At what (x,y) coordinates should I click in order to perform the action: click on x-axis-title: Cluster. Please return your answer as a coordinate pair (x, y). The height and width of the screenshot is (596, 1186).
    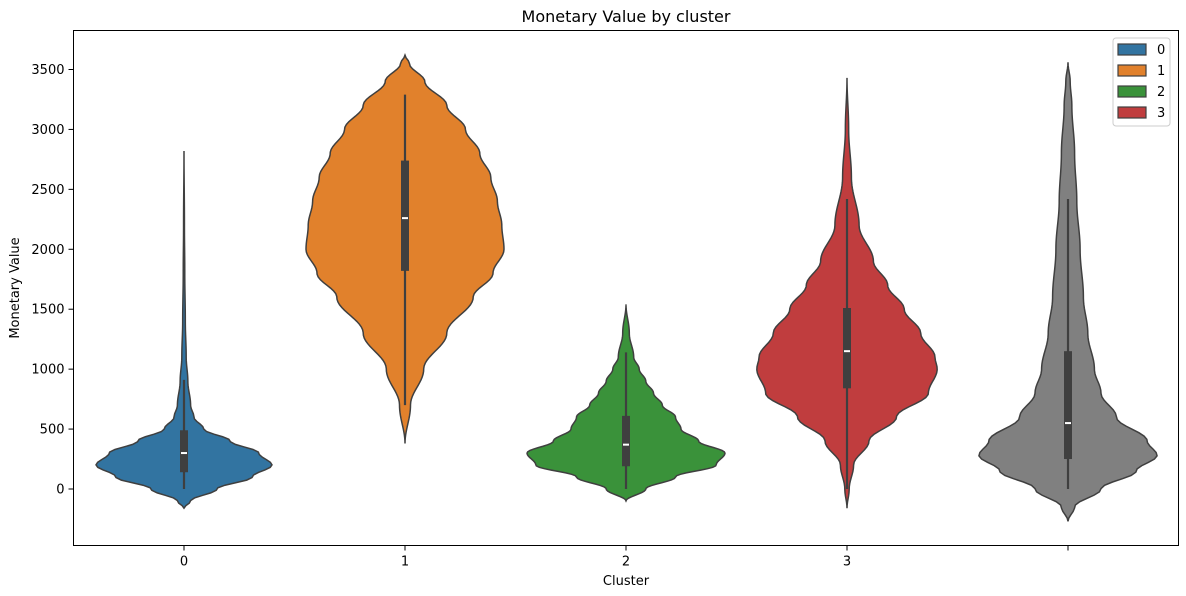
    Looking at the image, I should click on (626, 581).